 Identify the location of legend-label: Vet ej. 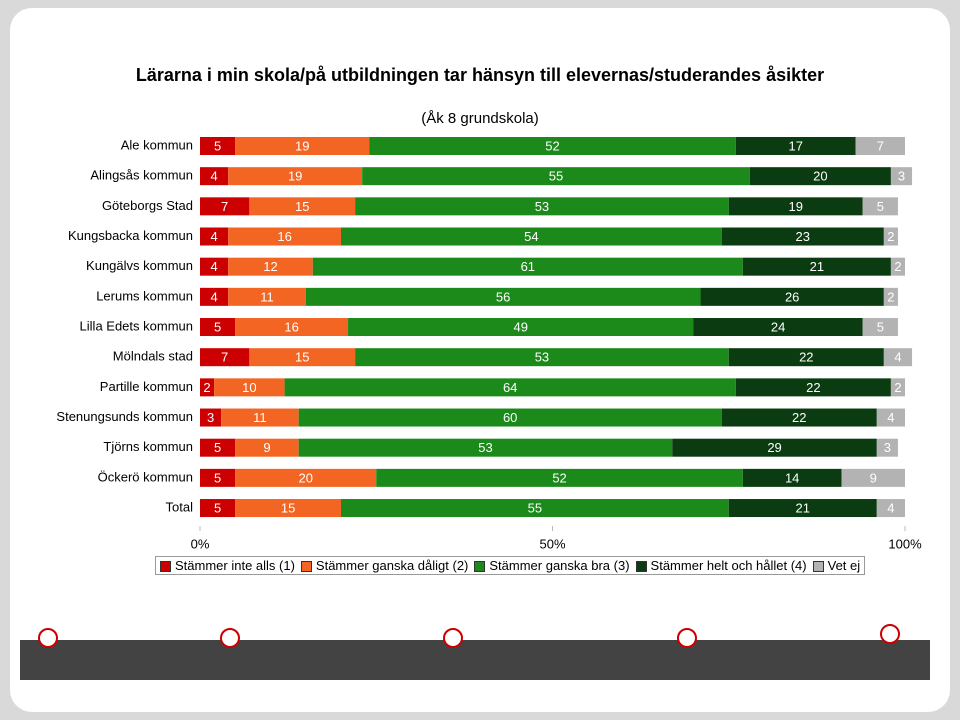
(844, 565).